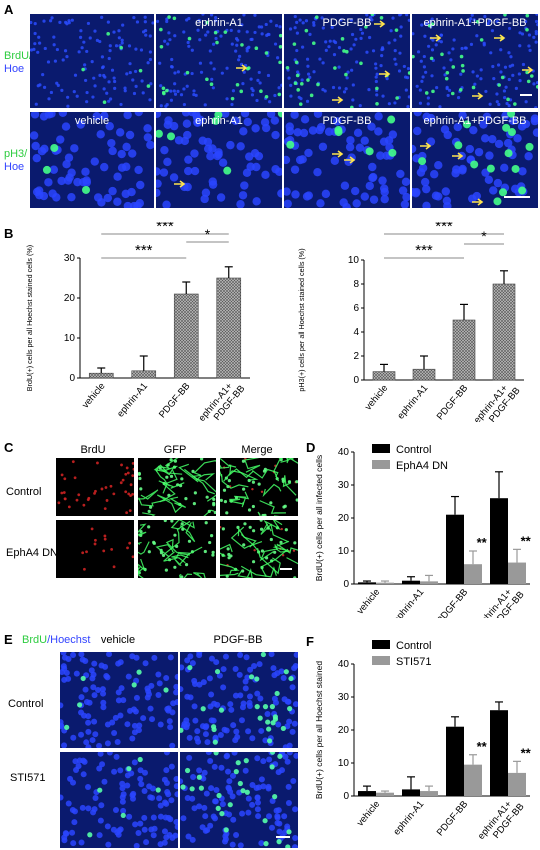 The width and height of the screenshot is (540, 850). I want to click on panel-a-row2-tile-2: PDGF-BB, so click(347, 160).